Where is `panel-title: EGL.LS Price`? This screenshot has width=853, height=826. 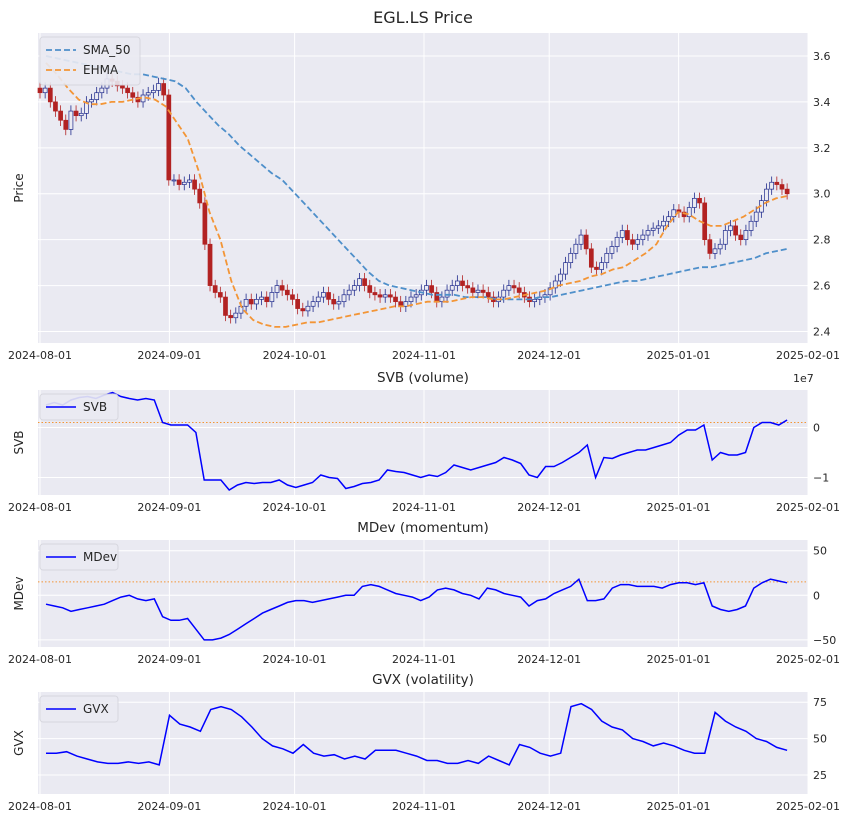
panel-title: EGL.LS Price is located at coordinates (423, 17).